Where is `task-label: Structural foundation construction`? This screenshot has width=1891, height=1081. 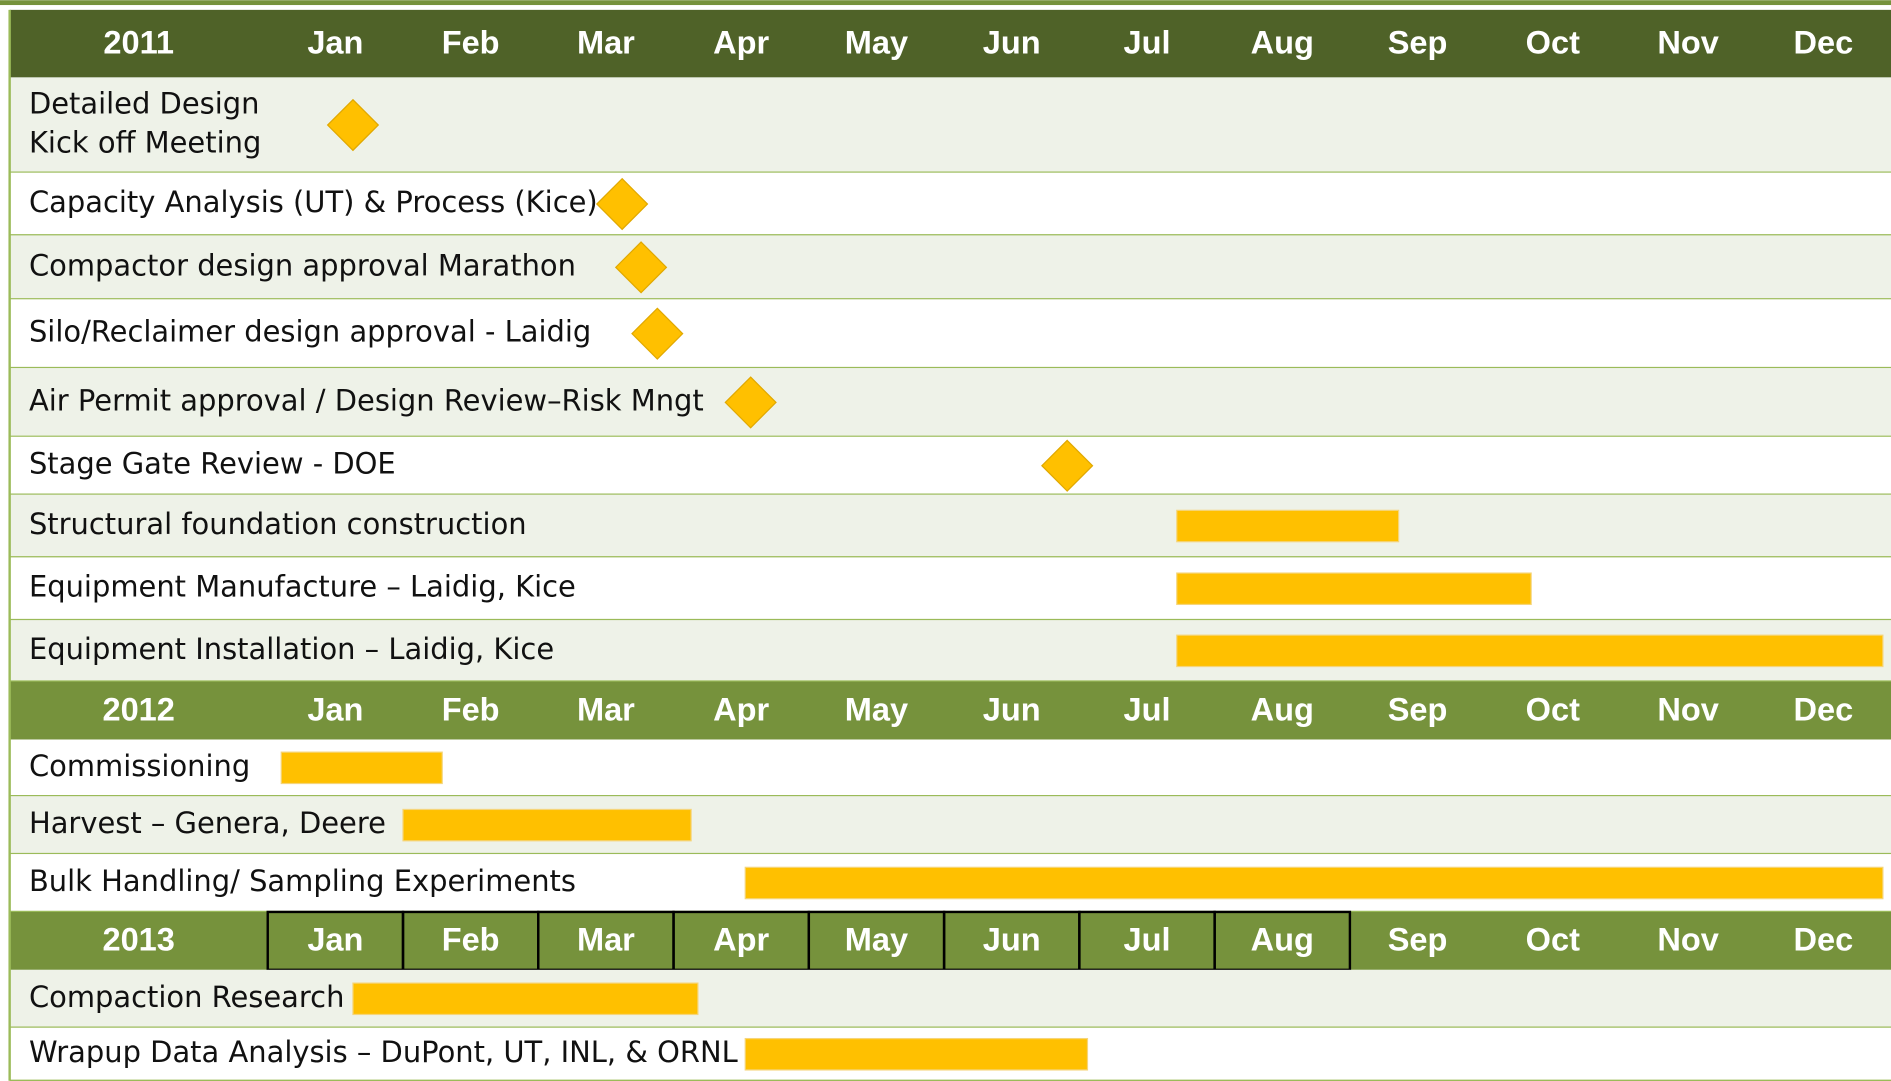
task-label: Structural foundation construction is located at coordinates (278, 524).